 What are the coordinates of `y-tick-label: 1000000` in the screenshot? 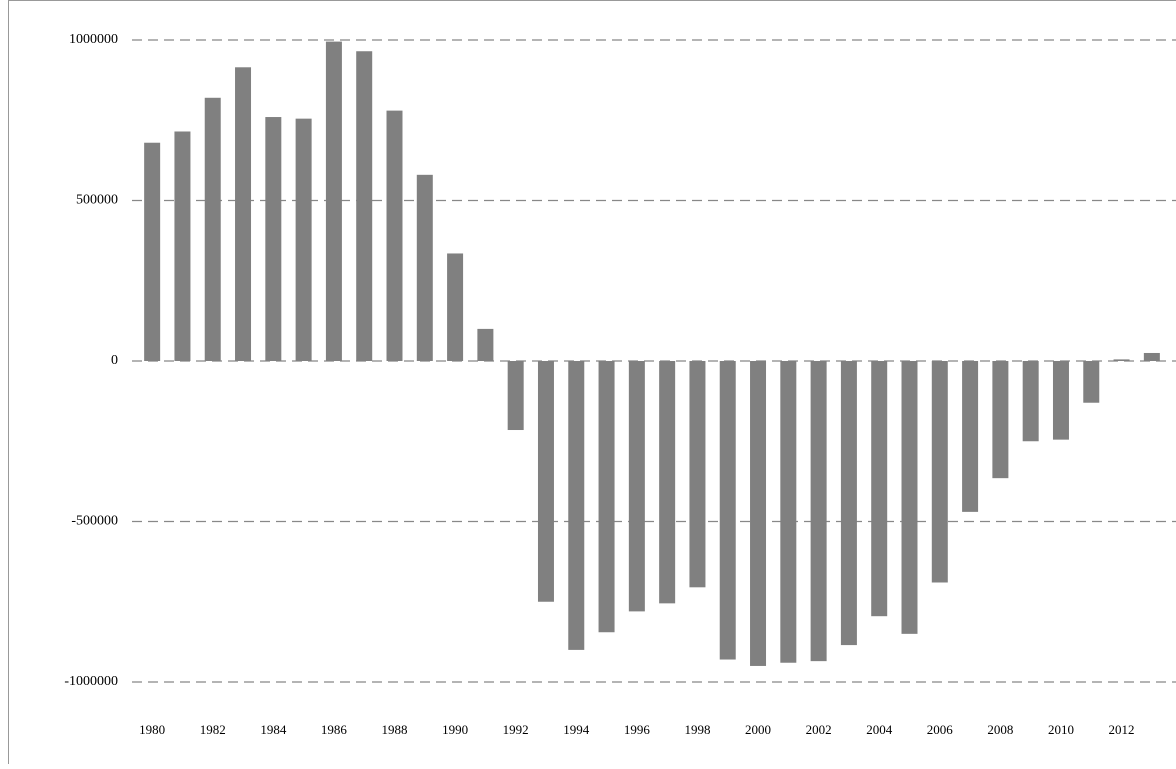 It's located at (93, 39).